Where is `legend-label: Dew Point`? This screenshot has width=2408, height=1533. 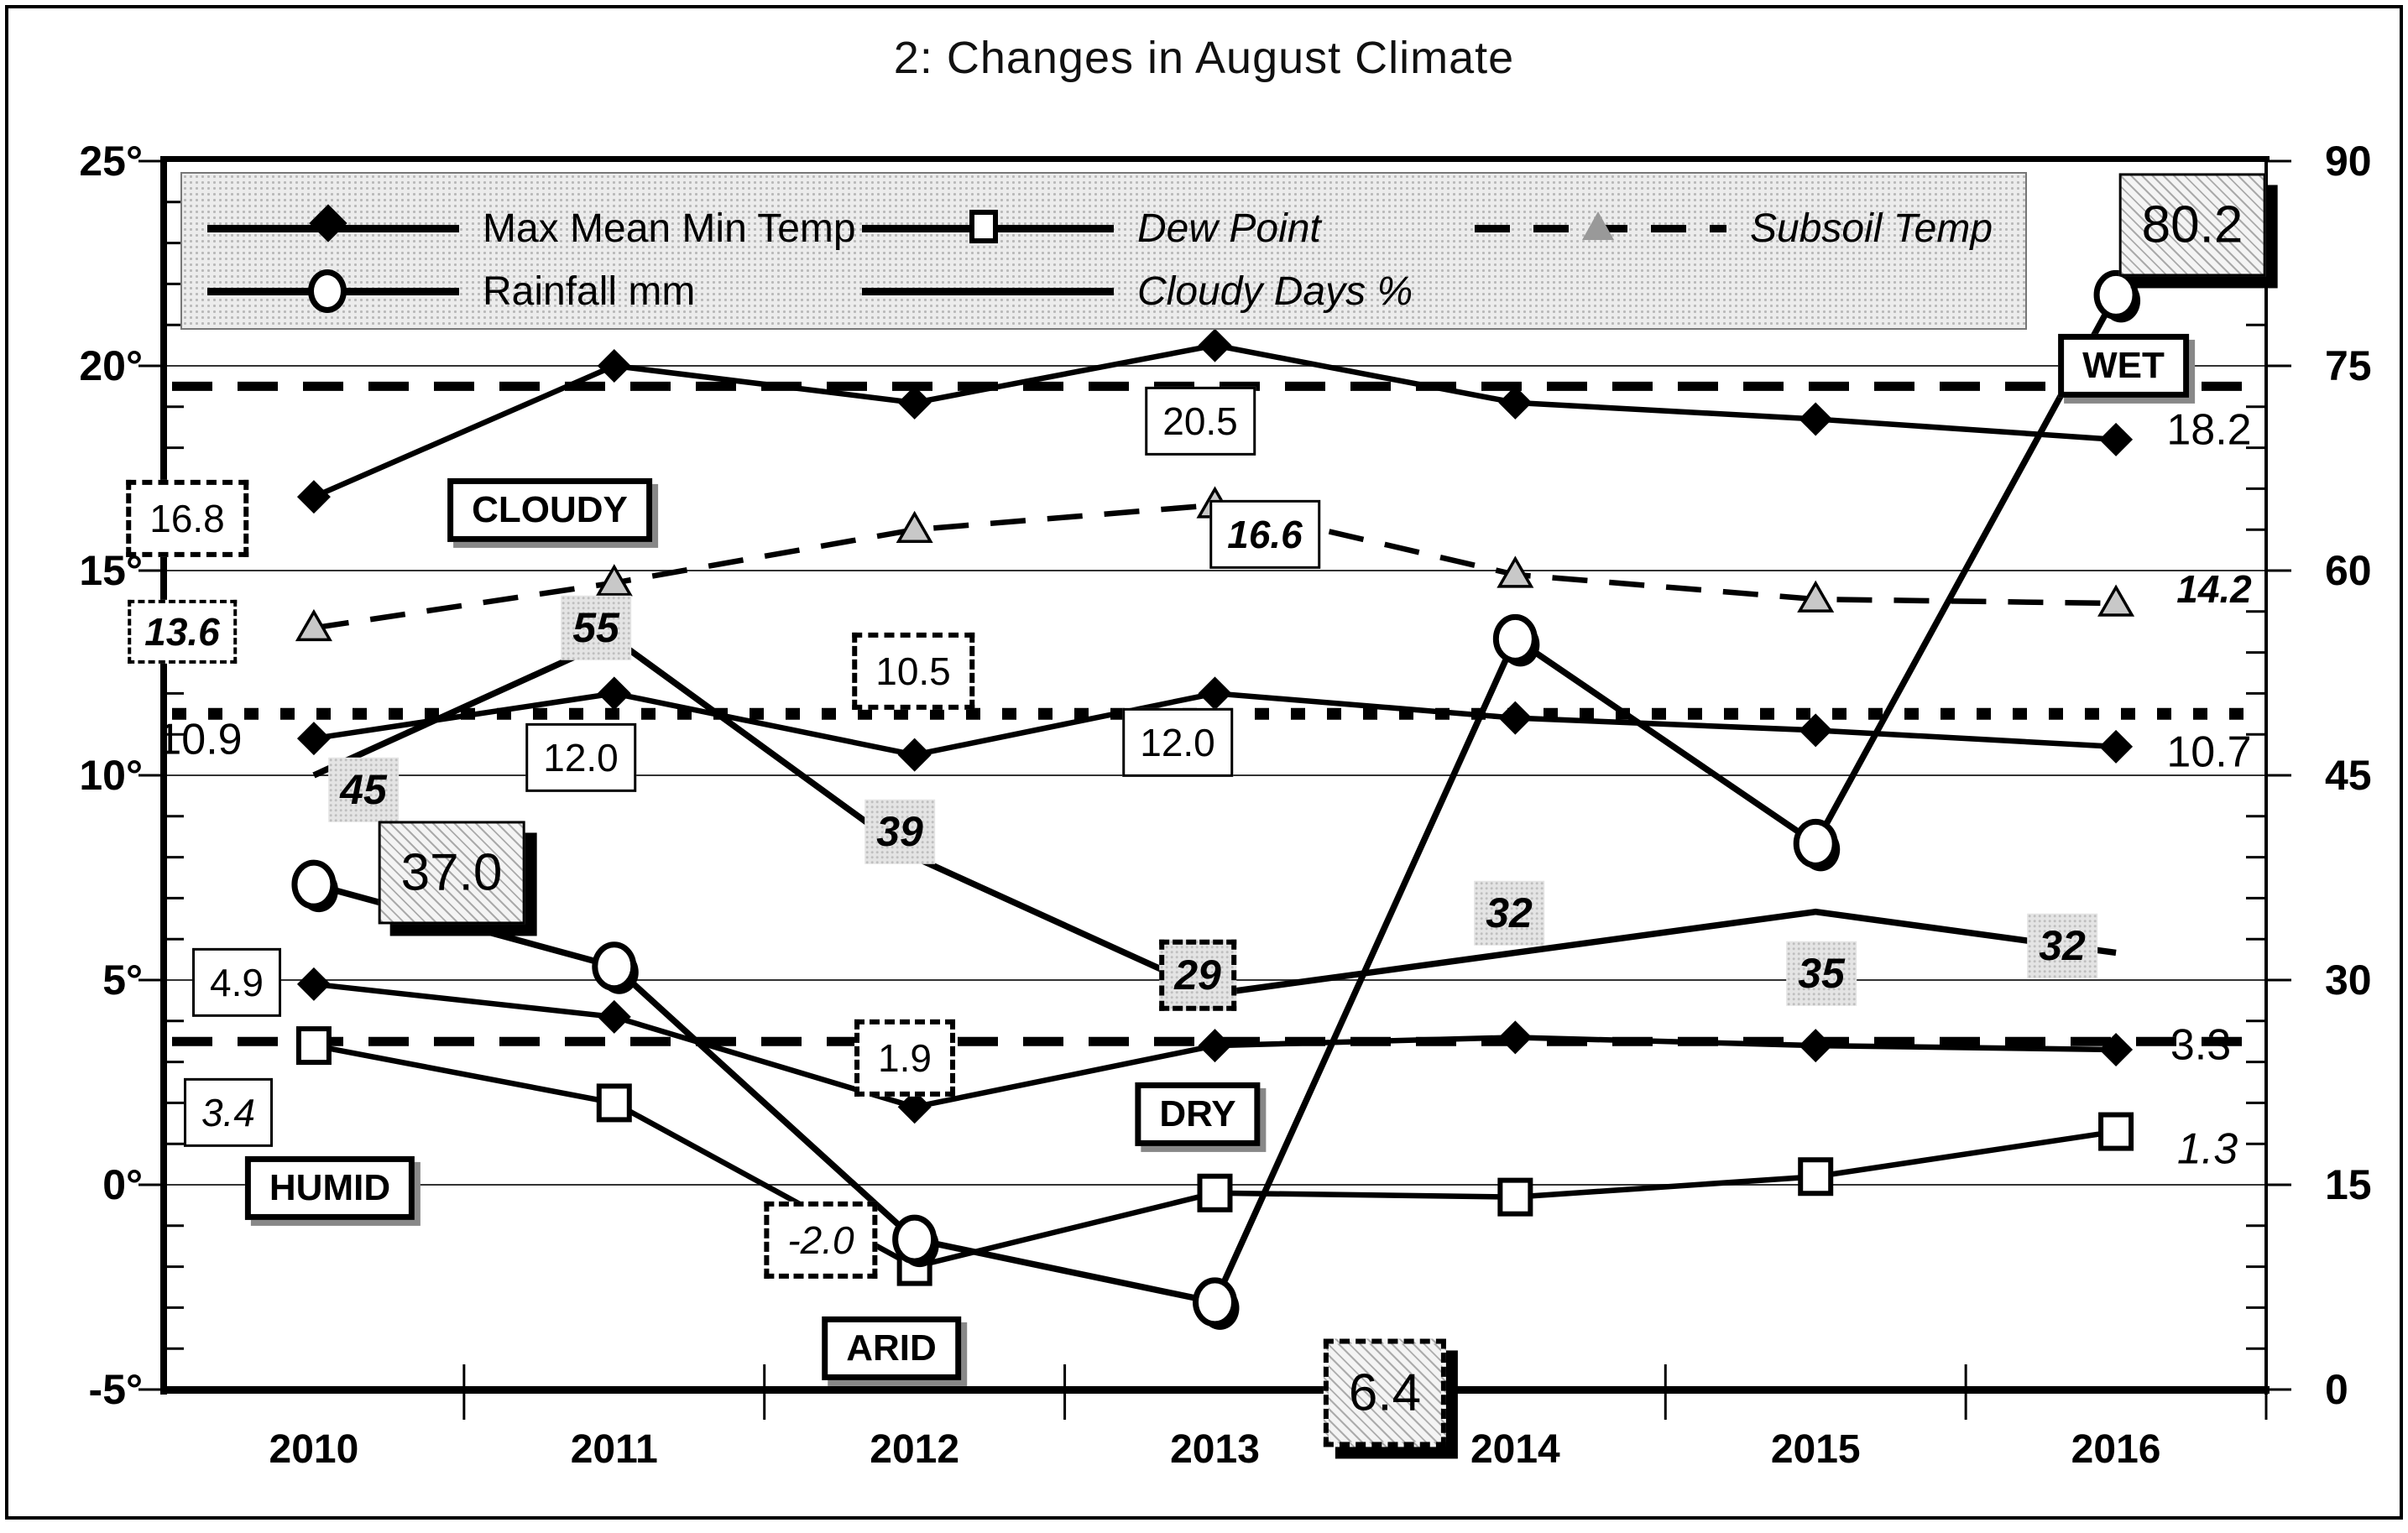 legend-label: Dew Point is located at coordinates (1229, 229).